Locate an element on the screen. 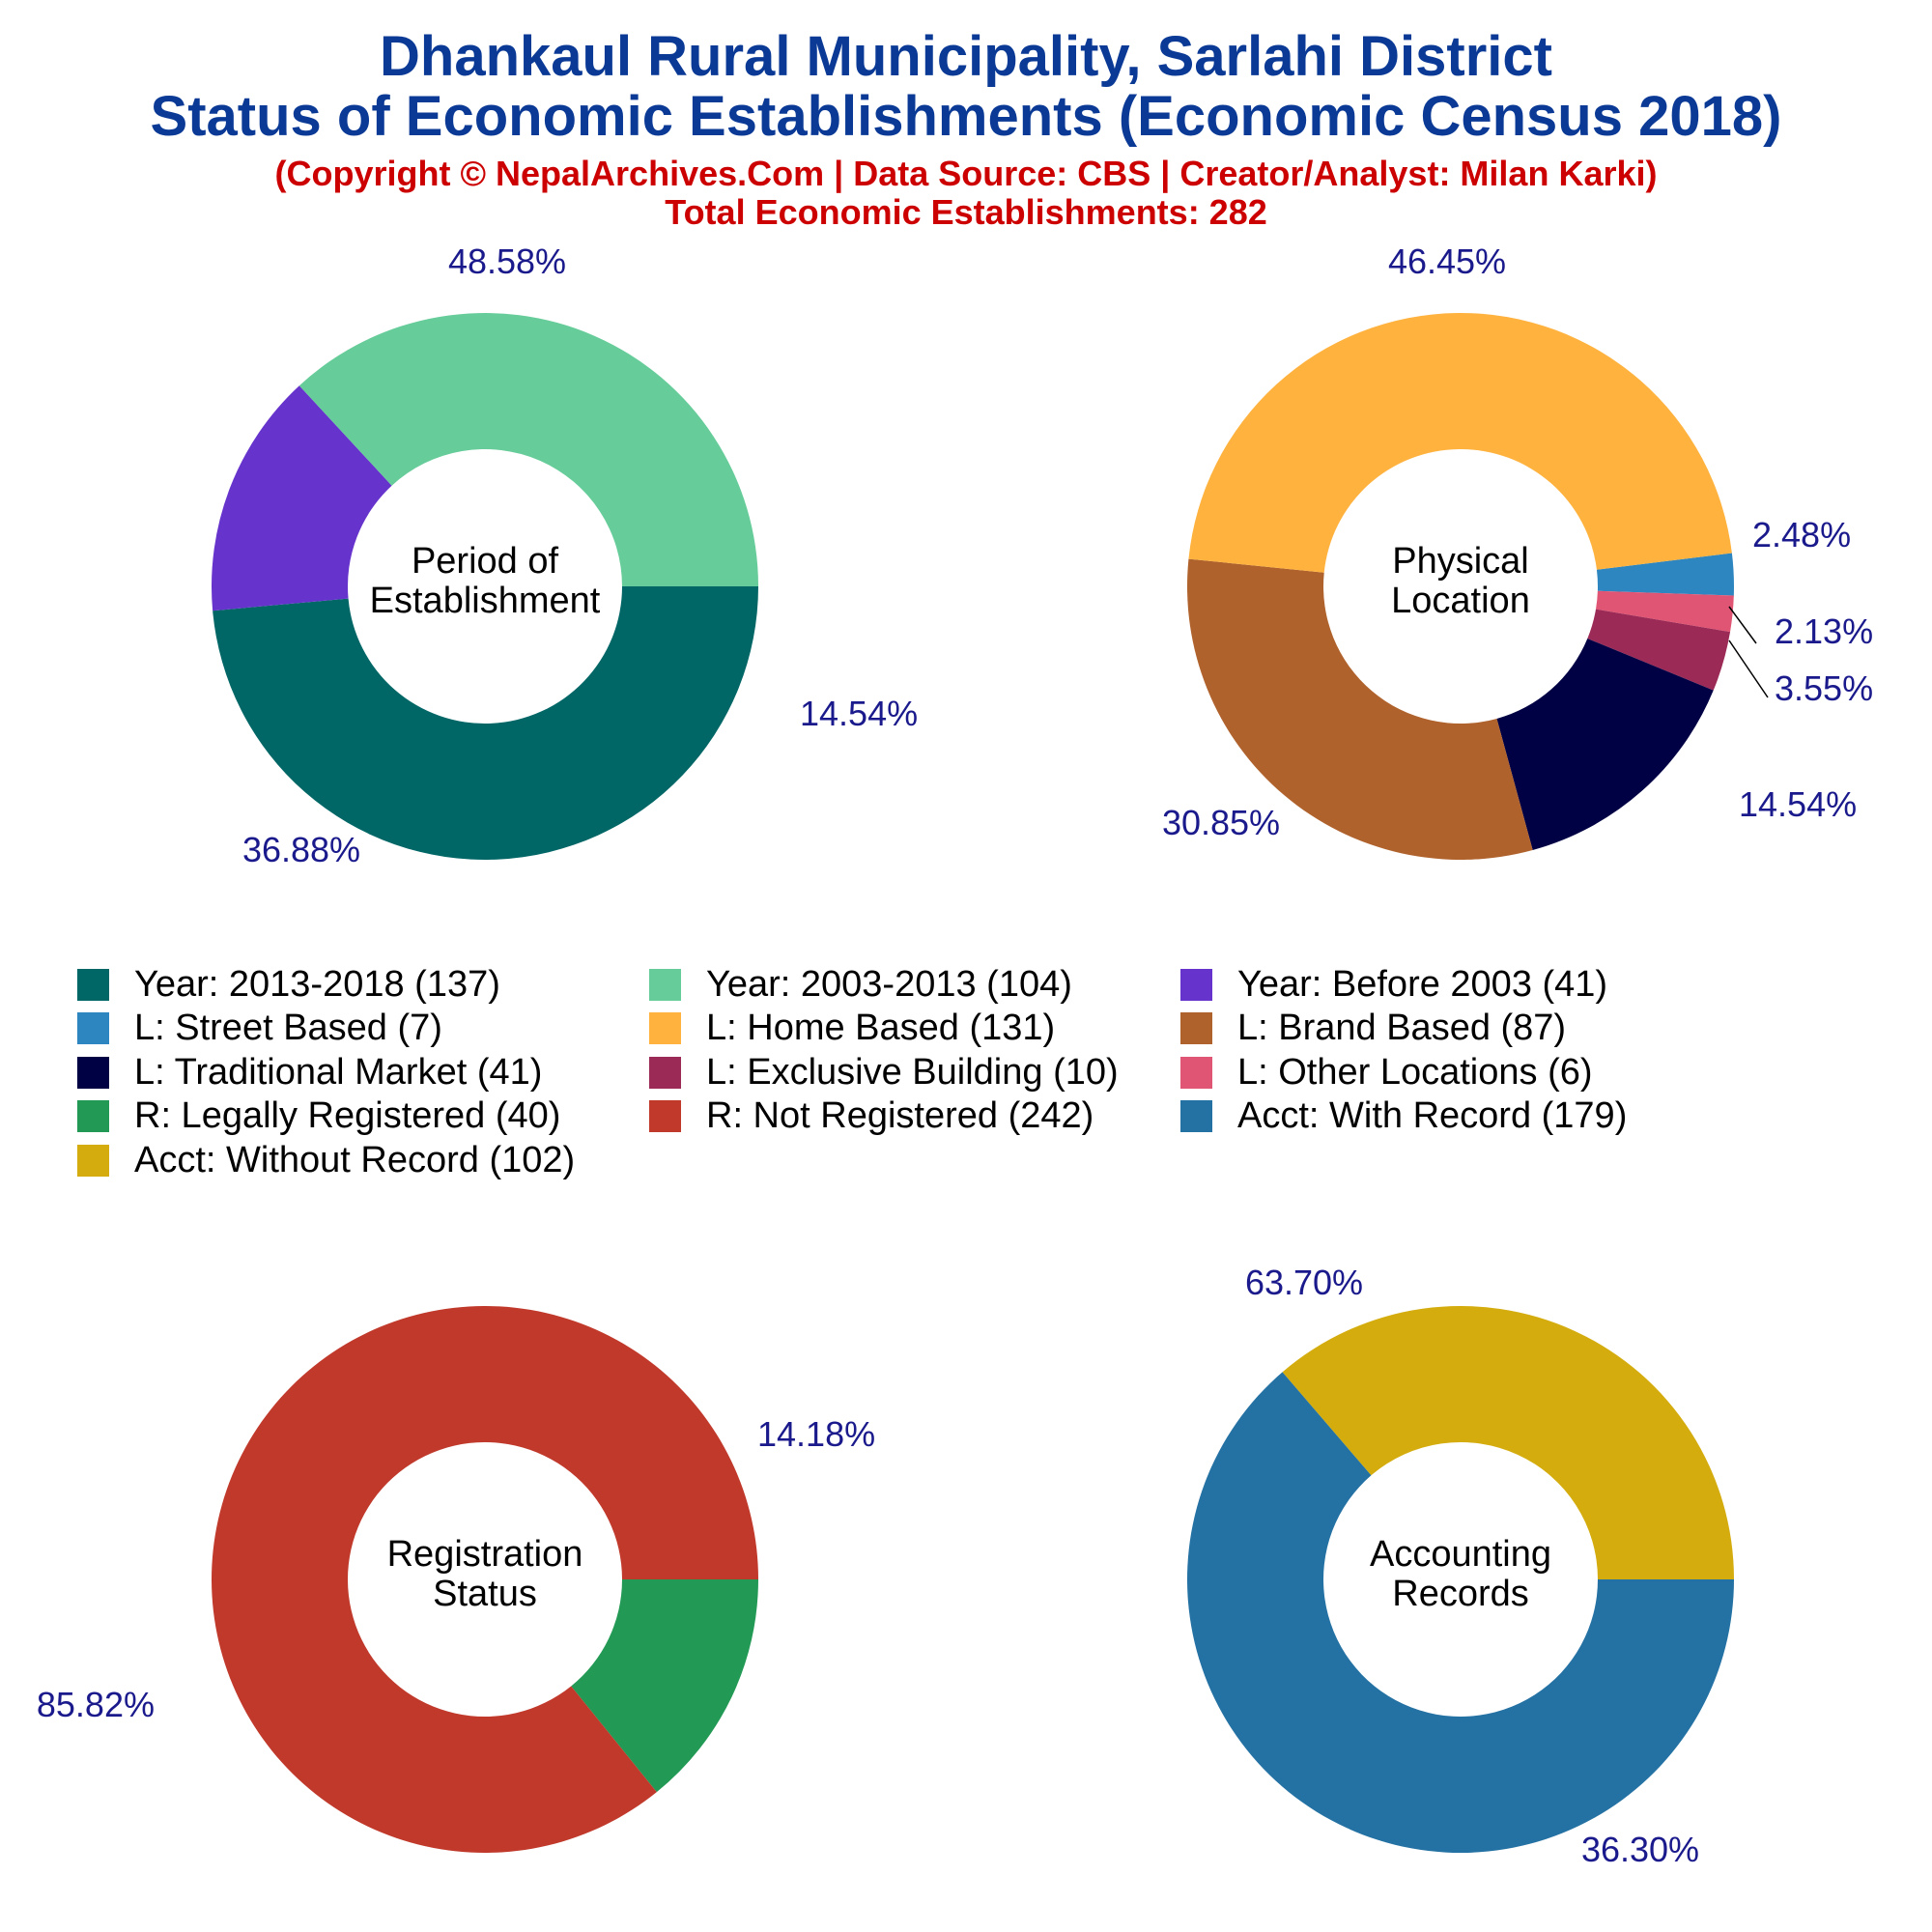 The image size is (1932, 1932). legend-label: Acct: Without Record (102) is located at coordinates (355, 1159).